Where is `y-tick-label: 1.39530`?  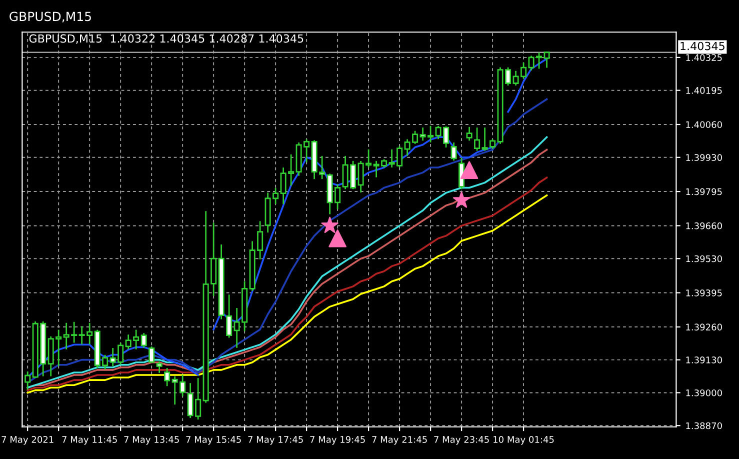
y-tick-label: 1.39530 is located at coordinates (704, 258).